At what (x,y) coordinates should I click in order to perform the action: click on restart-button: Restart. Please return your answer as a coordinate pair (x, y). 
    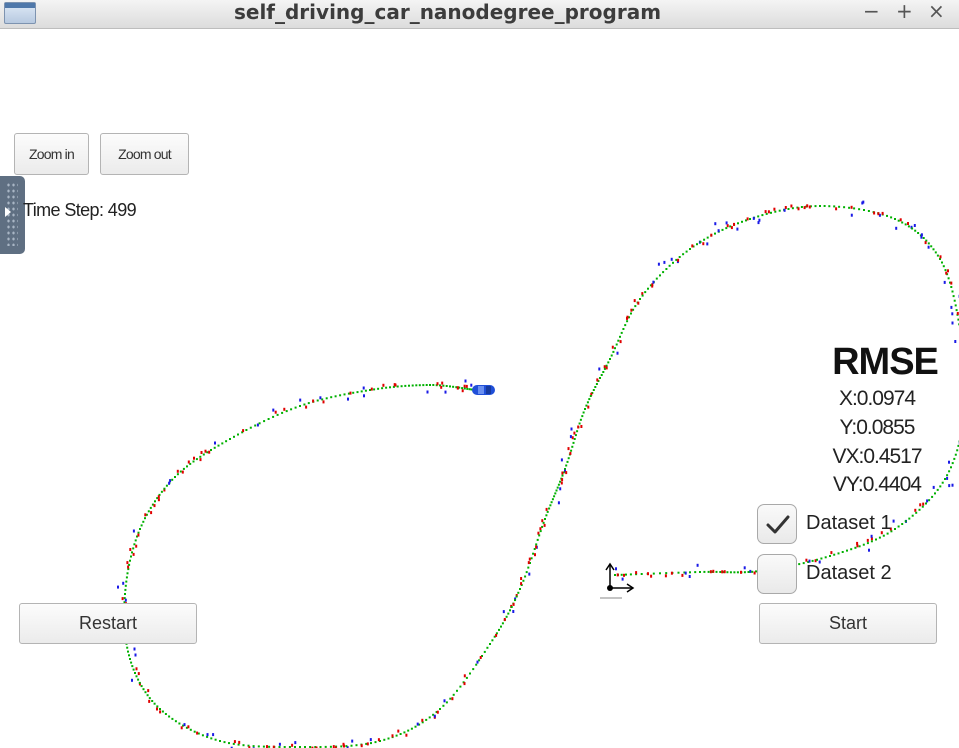
    Looking at the image, I should click on (108, 623).